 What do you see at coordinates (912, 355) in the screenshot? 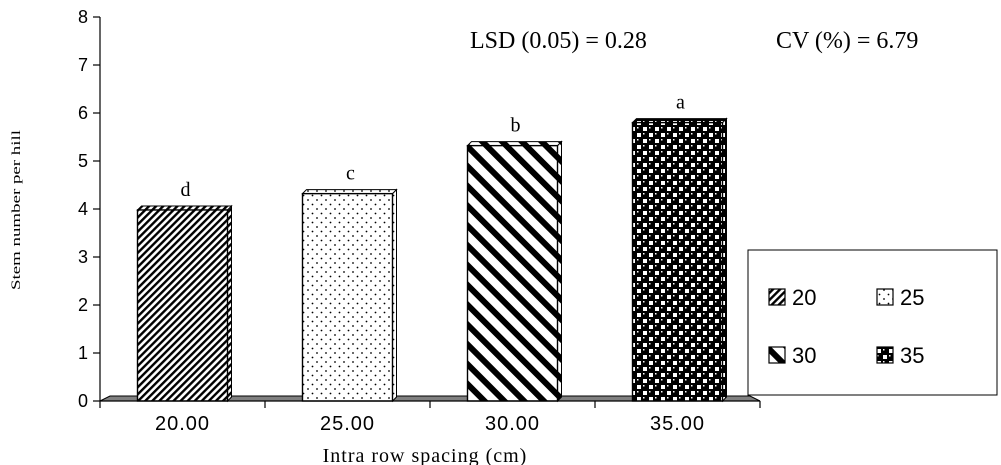
I see `legend-label: 35` at bounding box center [912, 355].